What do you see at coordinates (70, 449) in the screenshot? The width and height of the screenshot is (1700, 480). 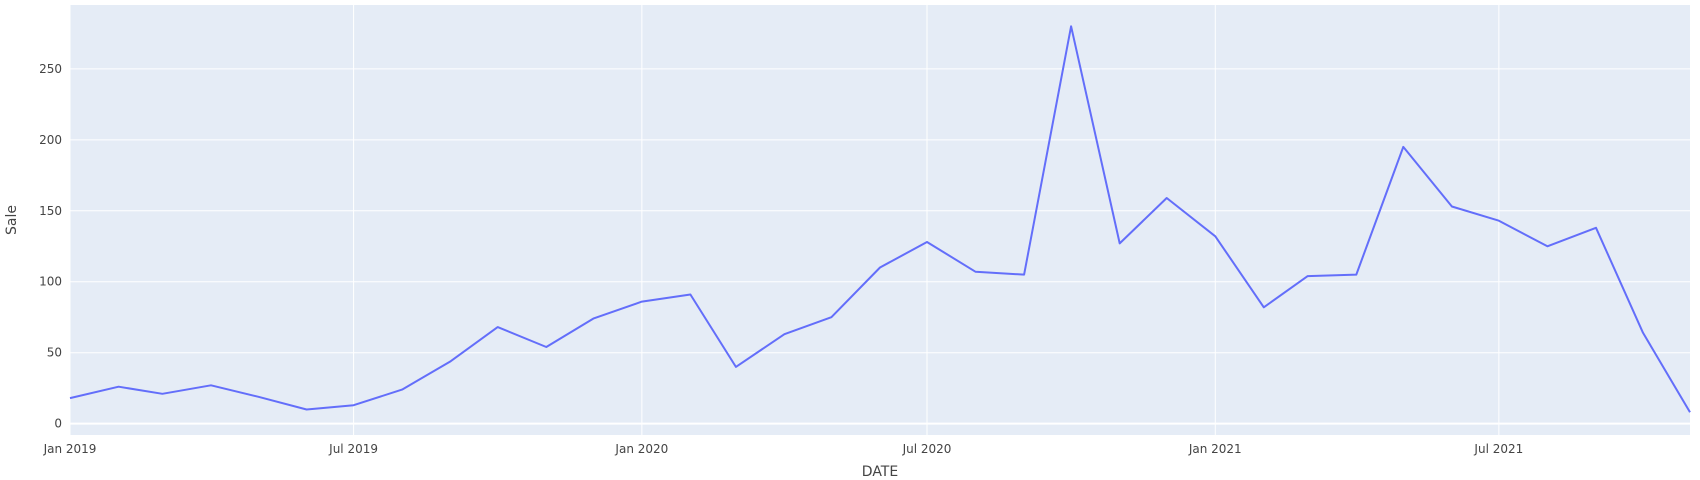 I see `x-tick-label: Jan 2019` at bounding box center [70, 449].